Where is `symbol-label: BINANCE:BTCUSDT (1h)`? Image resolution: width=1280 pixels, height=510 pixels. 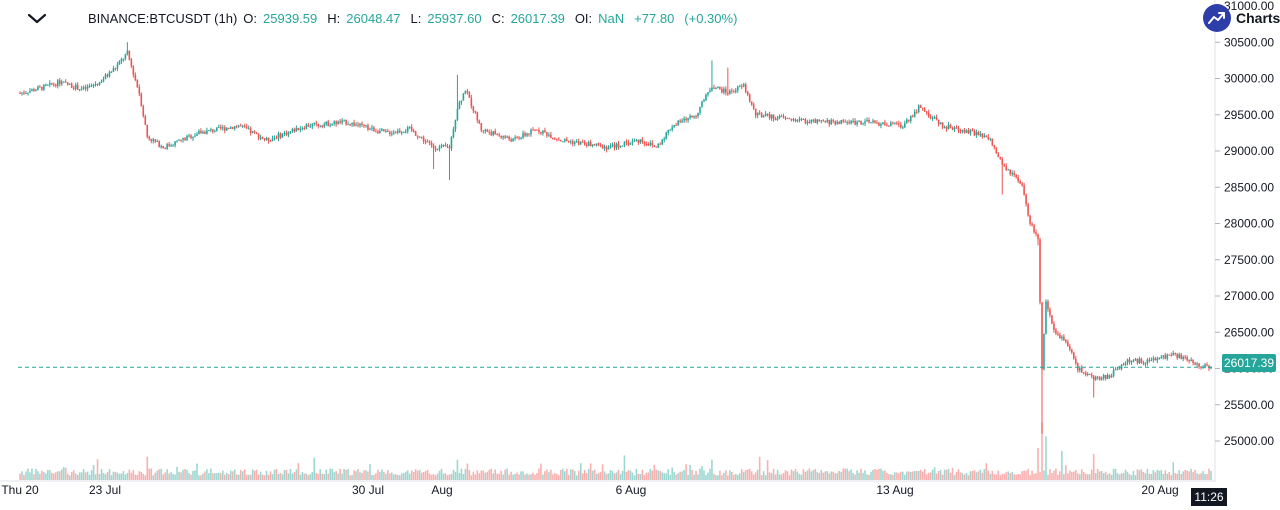
symbol-label: BINANCE:BTCUSDT (1h) is located at coordinates (163, 18).